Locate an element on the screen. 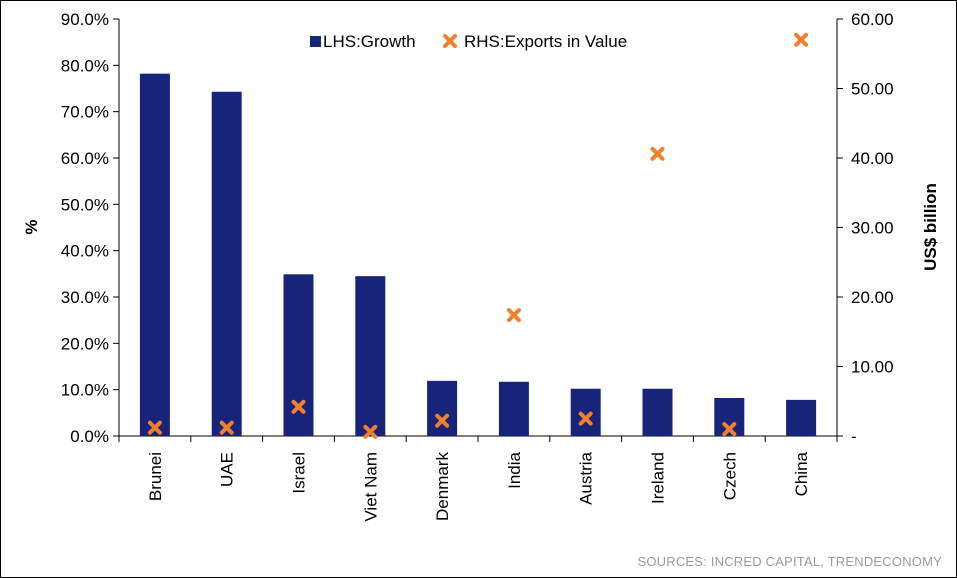 Image resolution: width=957 pixels, height=578 pixels. left-tick-label: 90.0% is located at coordinates (85, 19).